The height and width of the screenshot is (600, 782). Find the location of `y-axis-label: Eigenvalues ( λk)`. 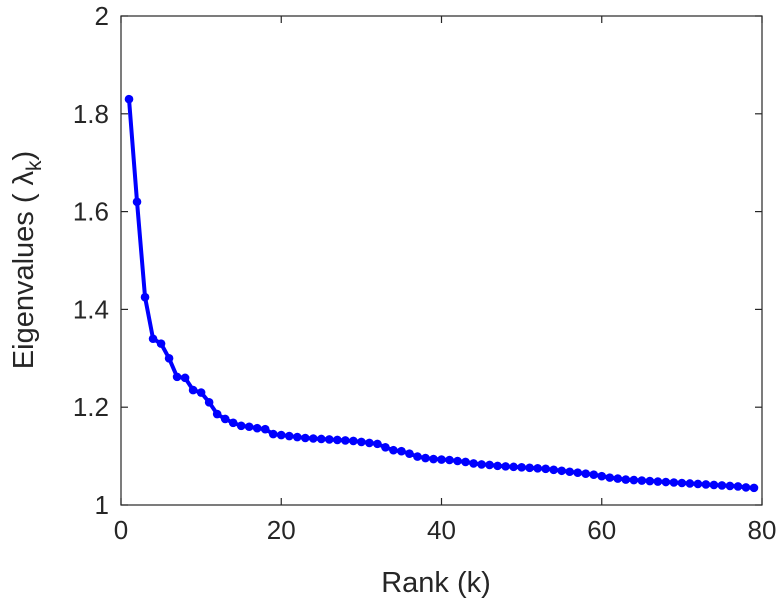

y-axis-label: Eigenvalues ( λk) is located at coordinates (27, 260).